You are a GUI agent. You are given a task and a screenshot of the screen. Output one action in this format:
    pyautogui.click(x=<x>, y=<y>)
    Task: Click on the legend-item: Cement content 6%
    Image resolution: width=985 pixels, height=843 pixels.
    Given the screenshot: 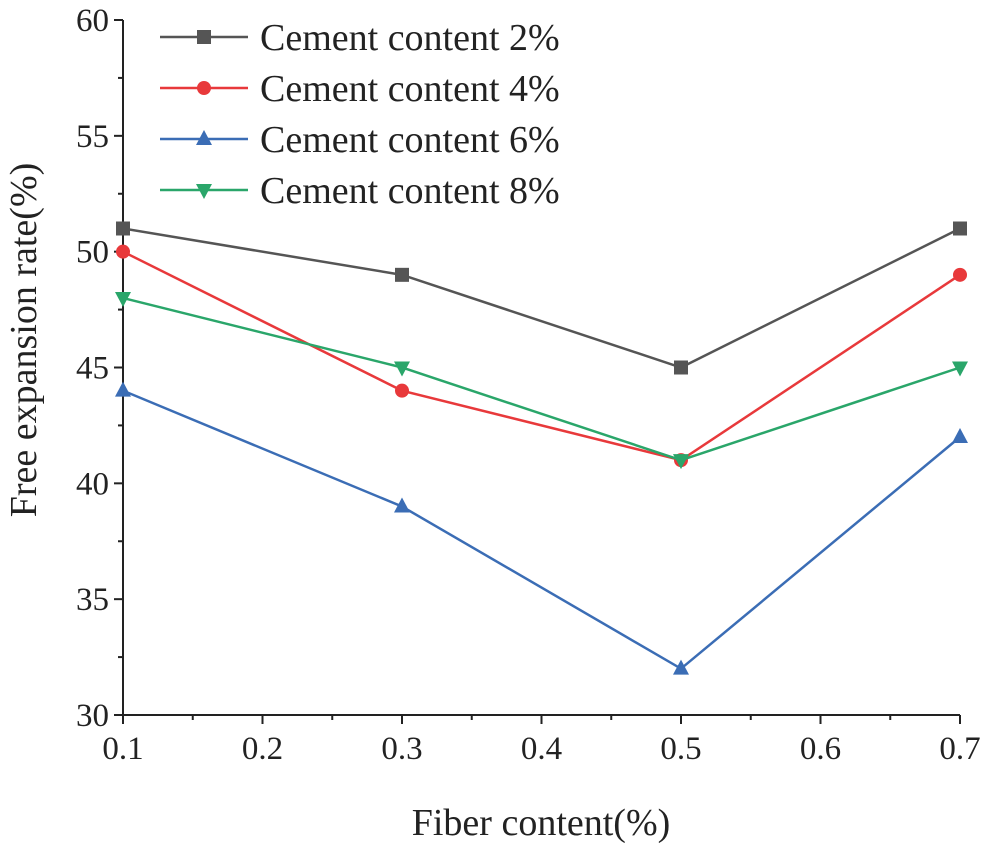 What is the action you would take?
    pyautogui.click(x=360, y=140)
    